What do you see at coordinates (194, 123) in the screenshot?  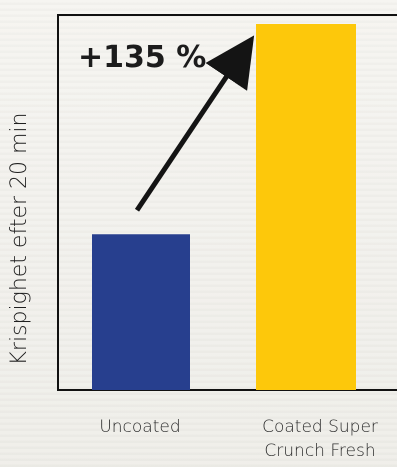 I see `increase-arrow` at bounding box center [194, 123].